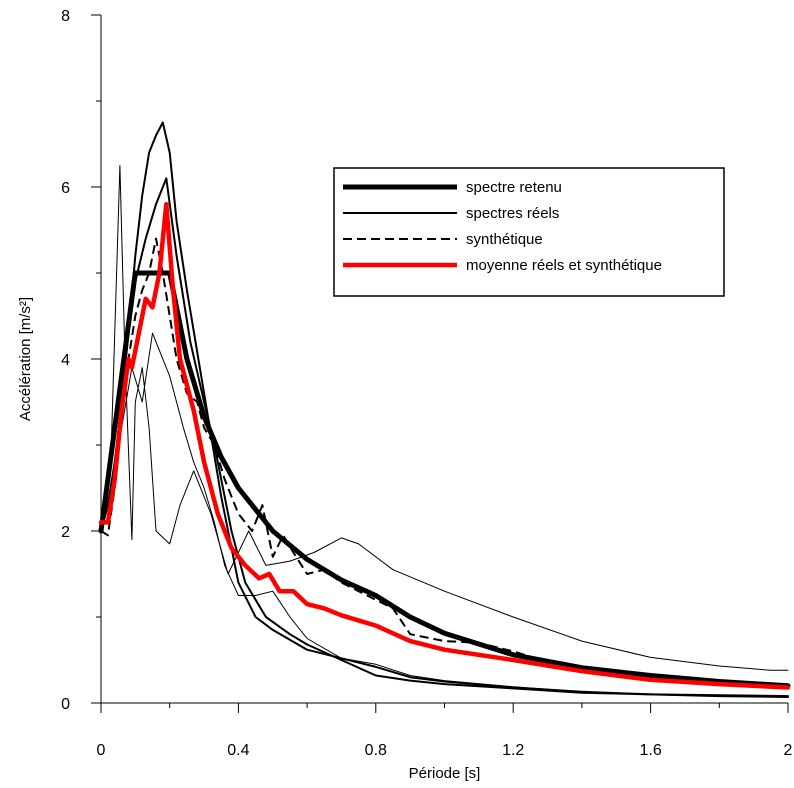 The image size is (794, 788). What do you see at coordinates (65, 360) in the screenshot?
I see `y-tick-label: 4` at bounding box center [65, 360].